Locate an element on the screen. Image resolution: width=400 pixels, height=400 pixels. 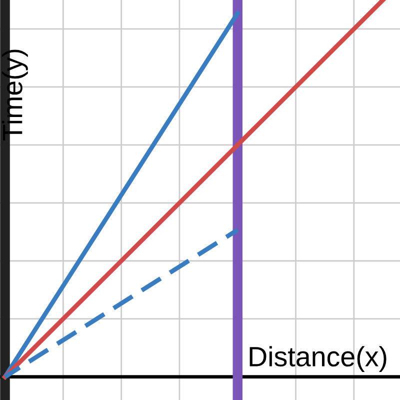
x-axis-title: Distance(x) is located at coordinates (318, 359).